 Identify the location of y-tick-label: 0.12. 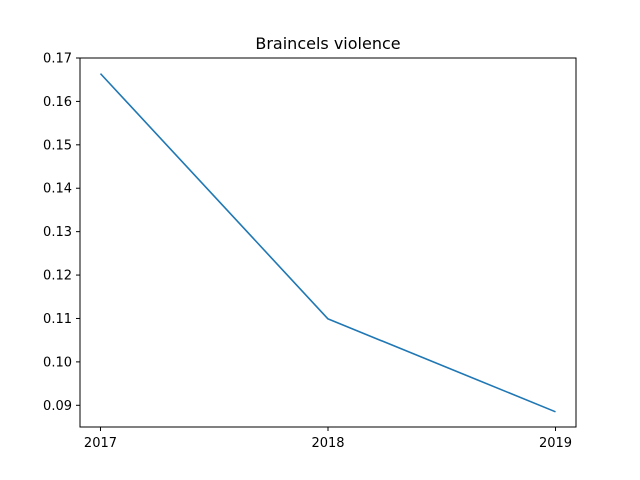
(57, 276).